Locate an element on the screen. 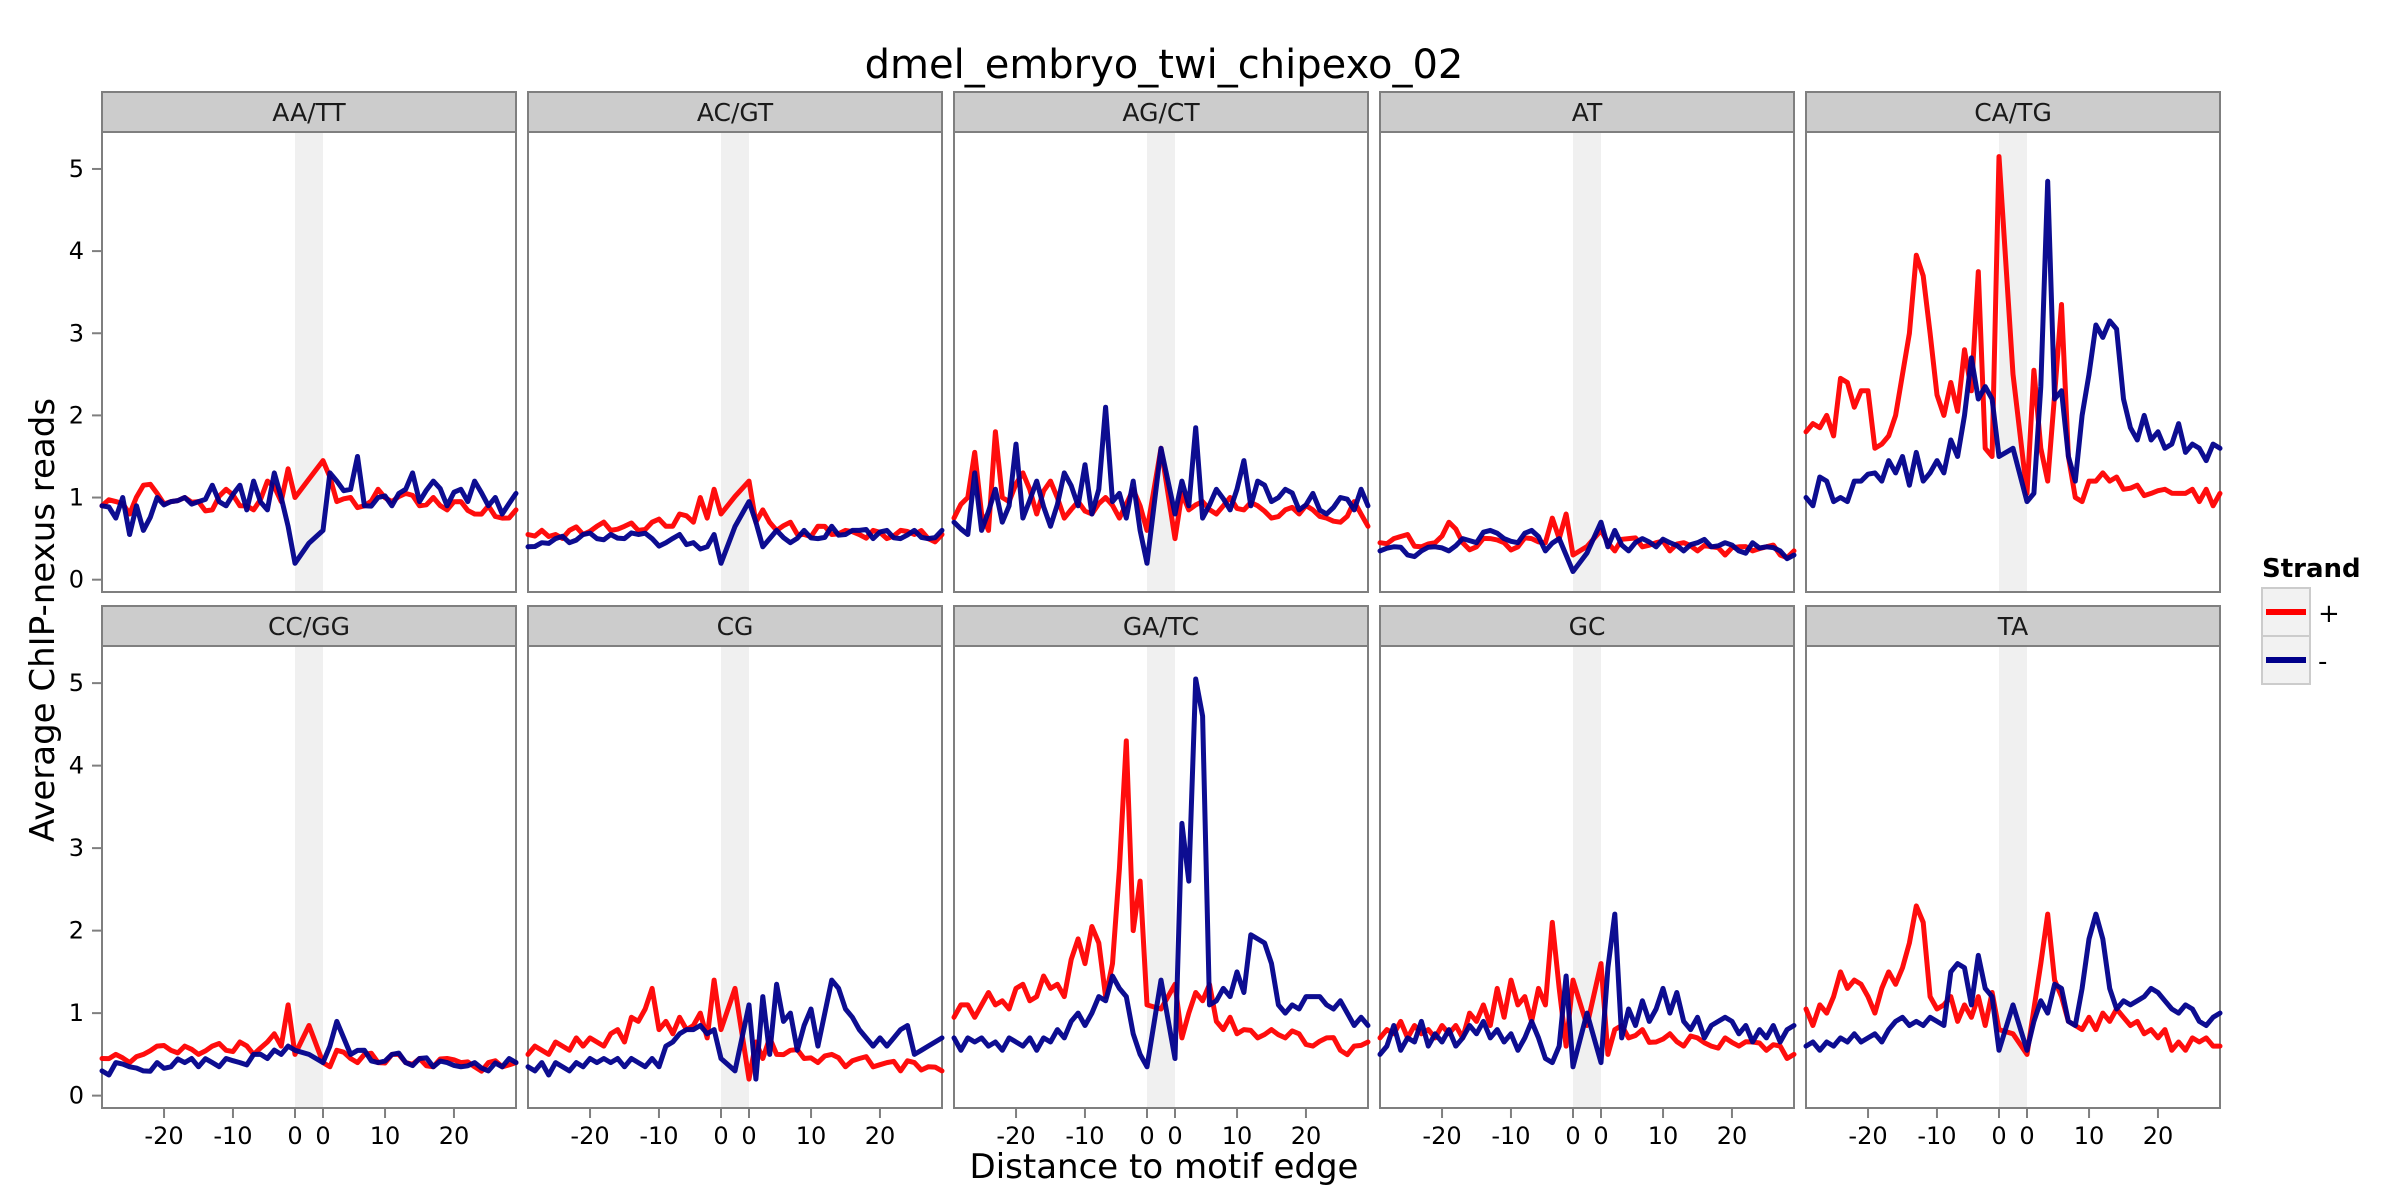  facet-panel: CA/TG is located at coordinates (2013, 342).